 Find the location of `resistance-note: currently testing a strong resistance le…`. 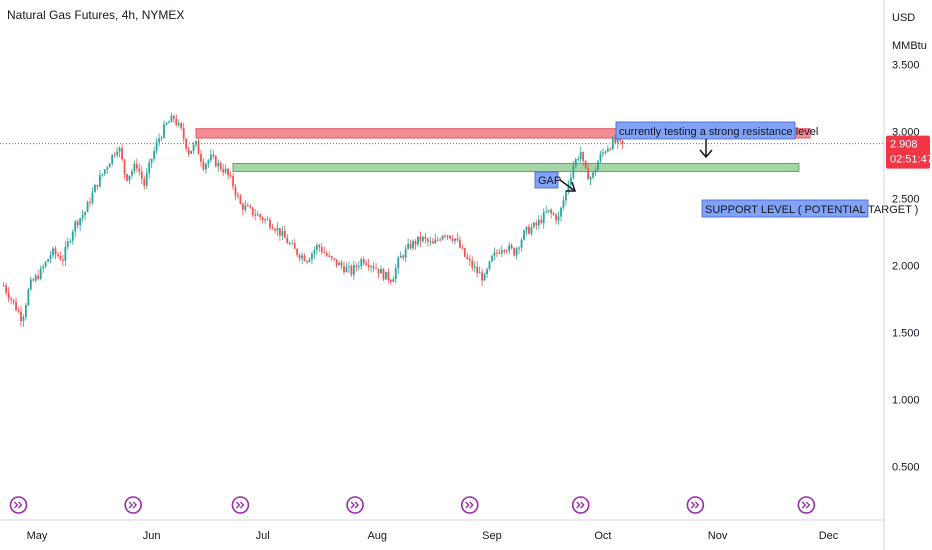

resistance-note: currently testing a strong resistance le… is located at coordinates (716, 130).